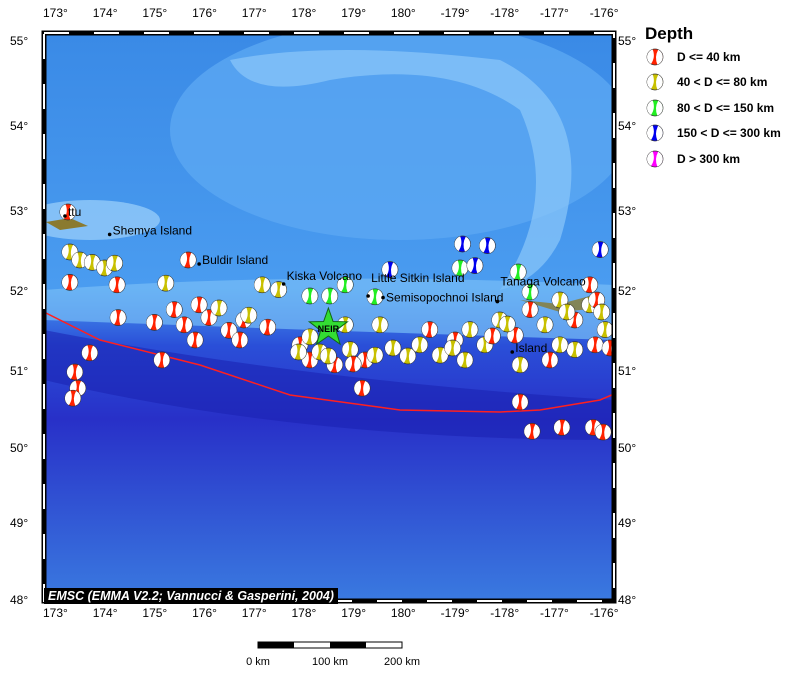  I want to click on lon-tick-bottom: -178°, so click(505, 613).